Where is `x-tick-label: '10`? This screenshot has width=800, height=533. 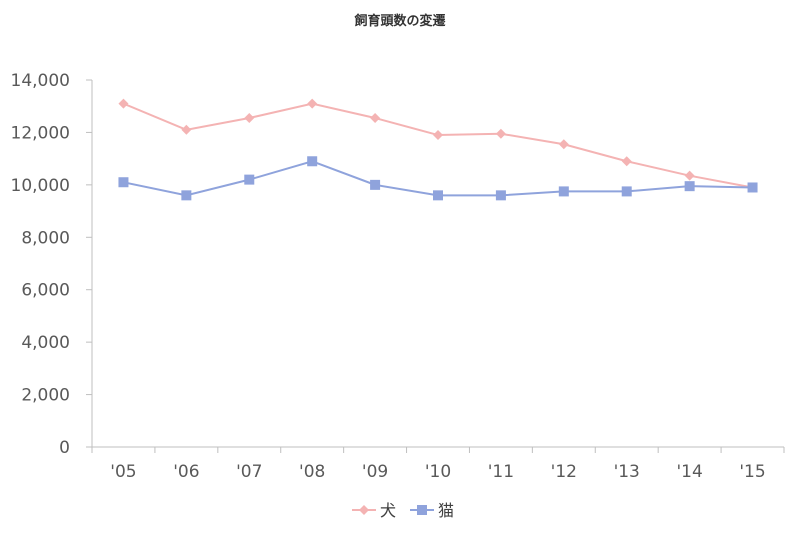 x-tick-label: '10 is located at coordinates (438, 472).